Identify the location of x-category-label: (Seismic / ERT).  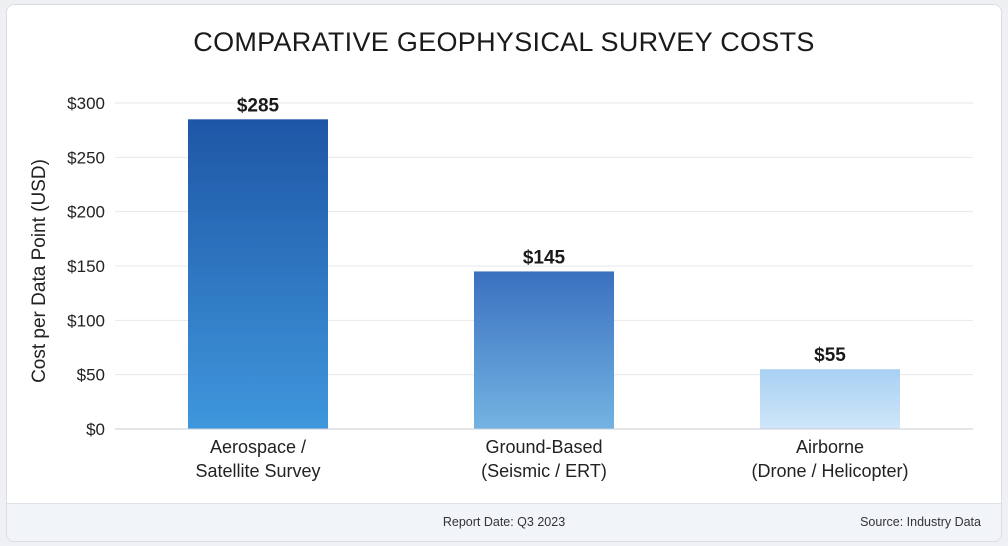
(544, 471).